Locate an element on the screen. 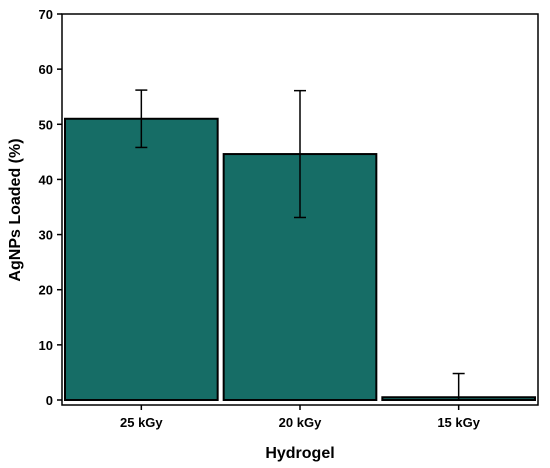 Image resolution: width=550 pixels, height=468 pixels. y-tick-label: 0 is located at coordinates (49, 400).